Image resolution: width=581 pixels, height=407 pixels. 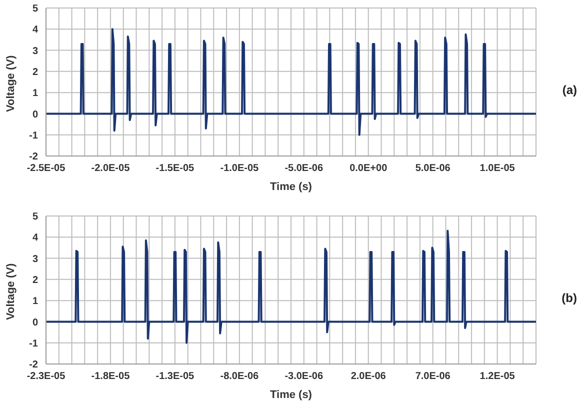 I want to click on text: (a), so click(x=569, y=90).